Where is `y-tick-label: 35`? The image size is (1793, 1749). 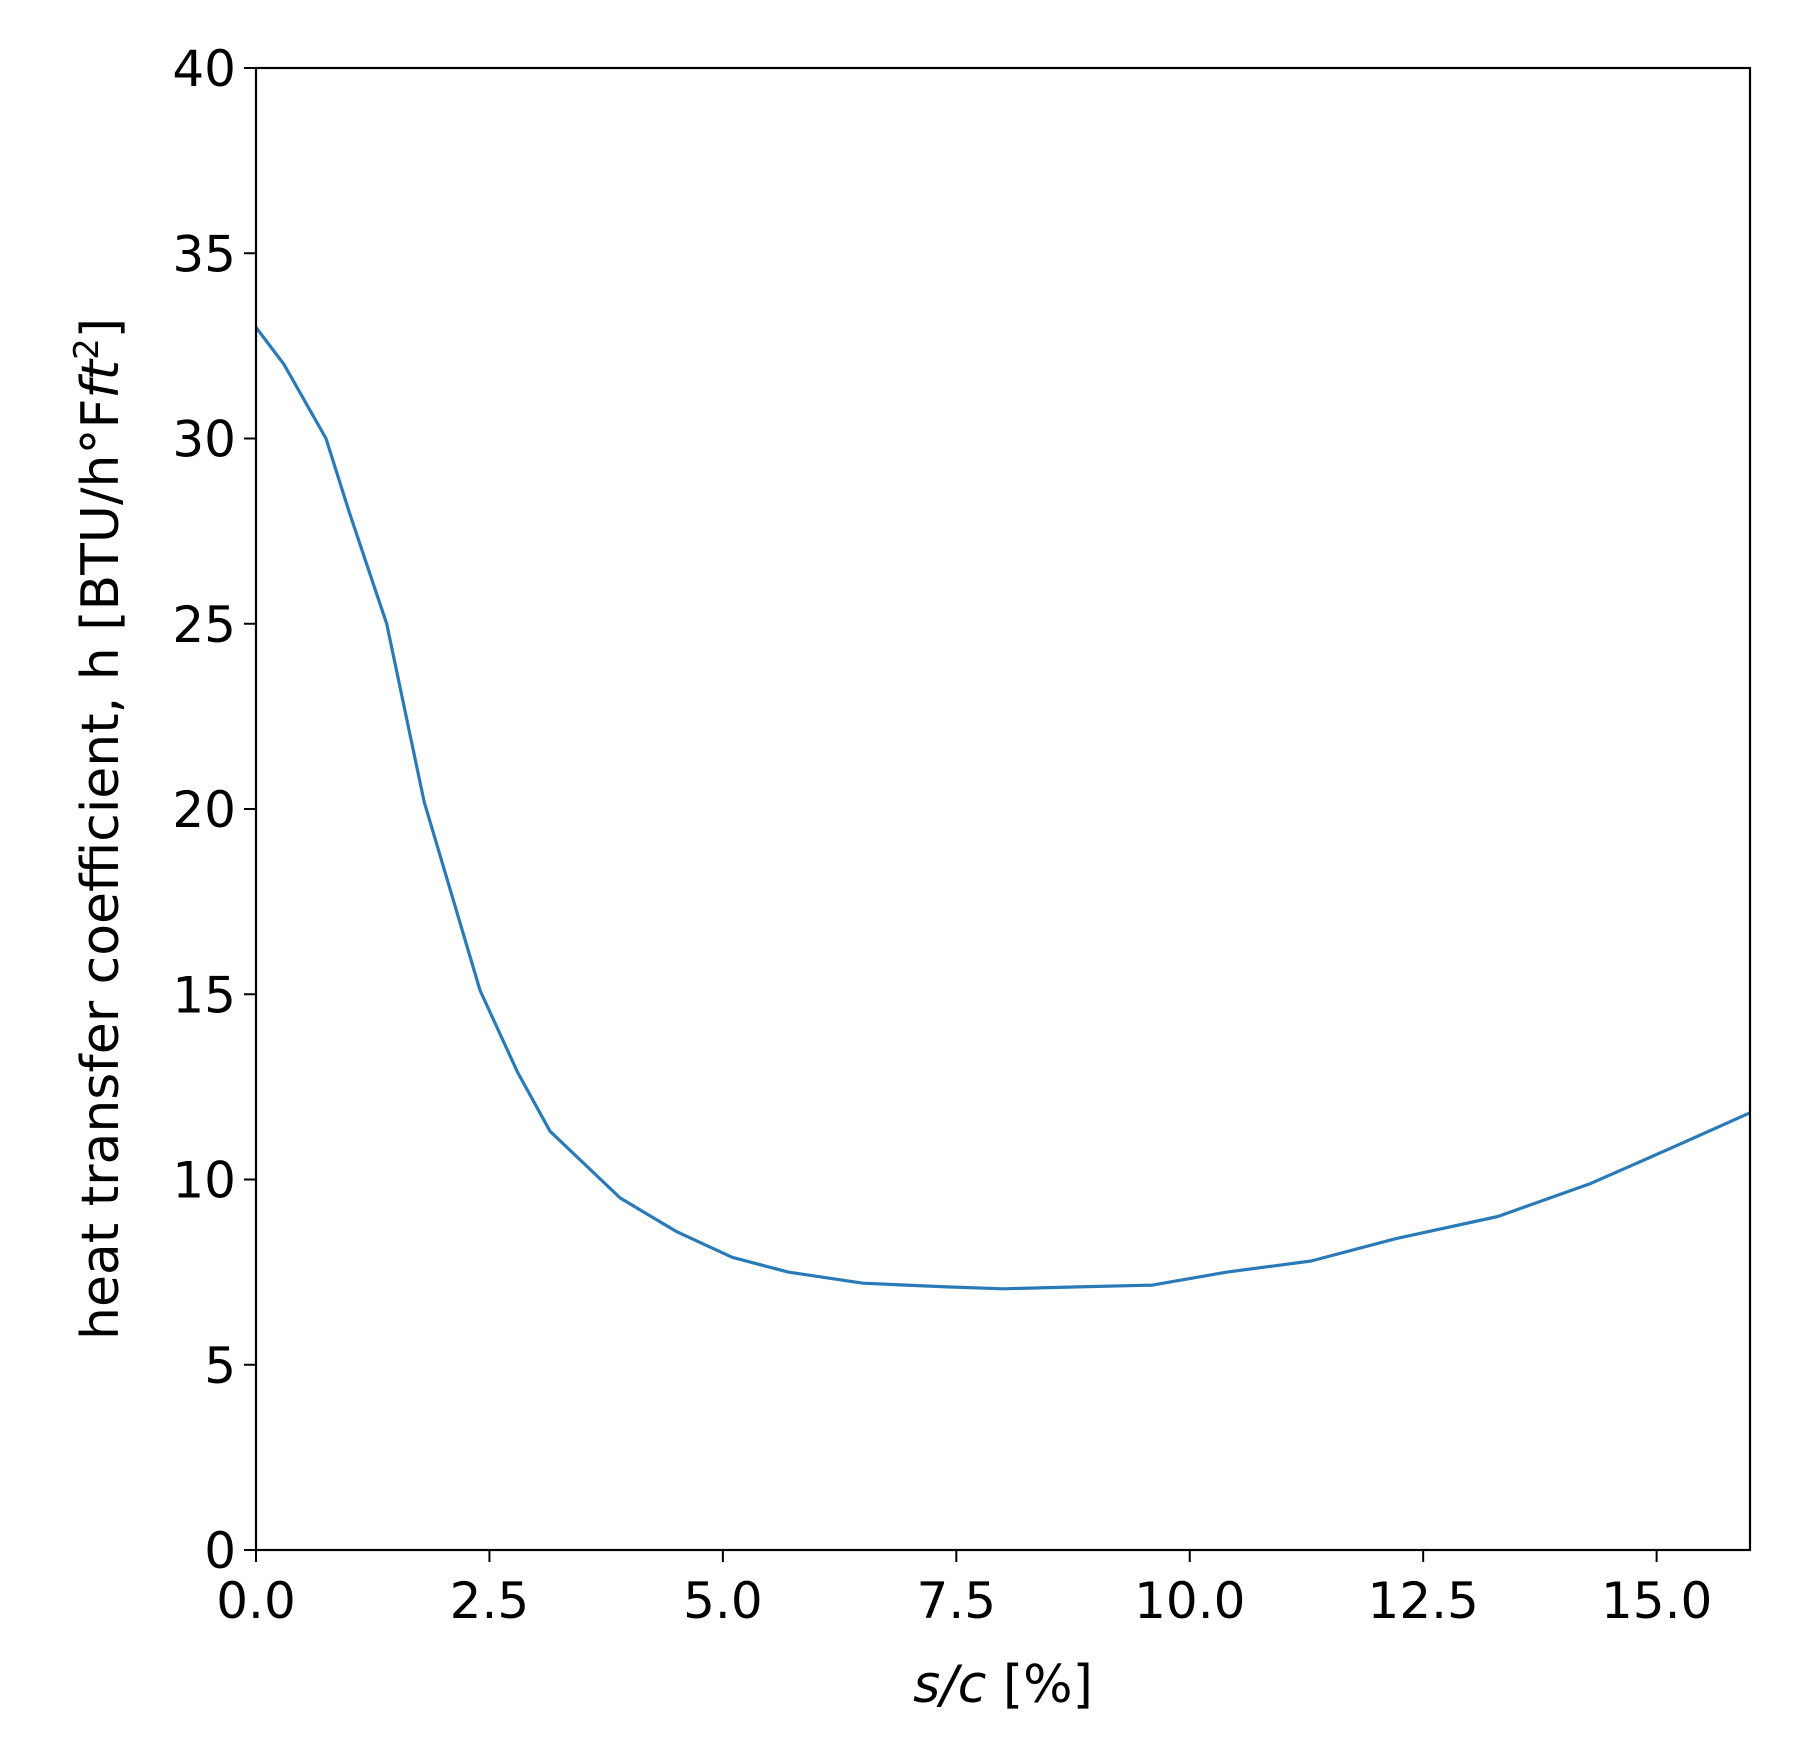
y-tick-label: 35 is located at coordinates (204, 254).